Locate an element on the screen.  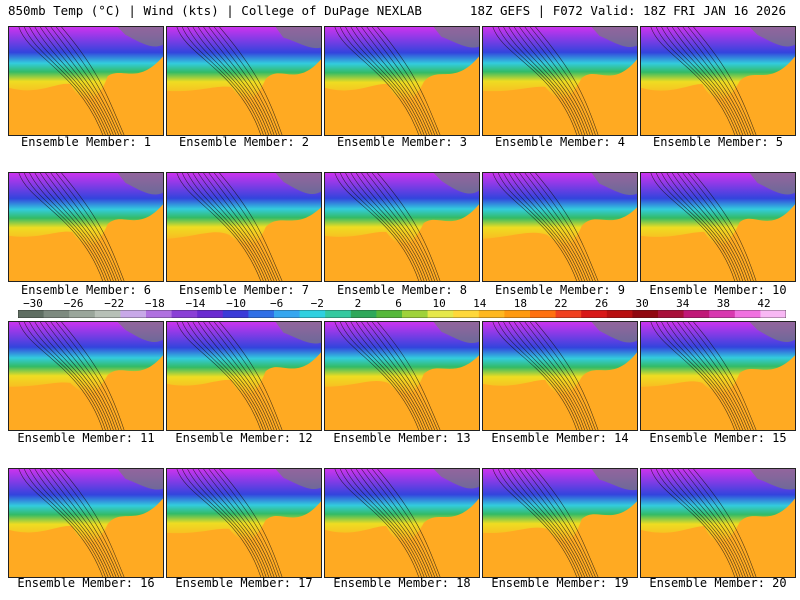
colorbar-tick-label: 6 is located at coordinates (398, 303).